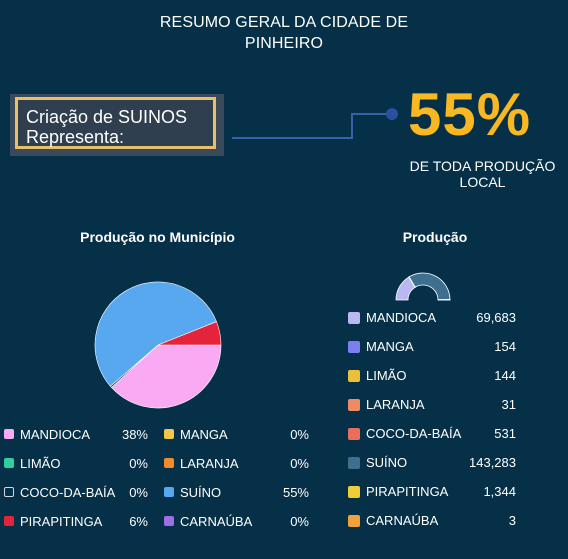 Image resolution: width=568 pixels, height=559 pixels. What do you see at coordinates (284, 22) in the screenshot?
I see `title-line-1: RESUMO GERAL DA CIDADE DE` at bounding box center [284, 22].